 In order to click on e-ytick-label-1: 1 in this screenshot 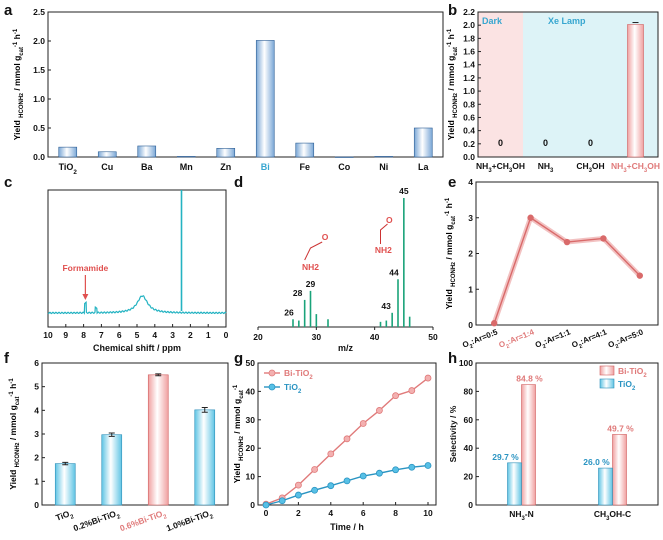, I will do `click(470, 289)`.